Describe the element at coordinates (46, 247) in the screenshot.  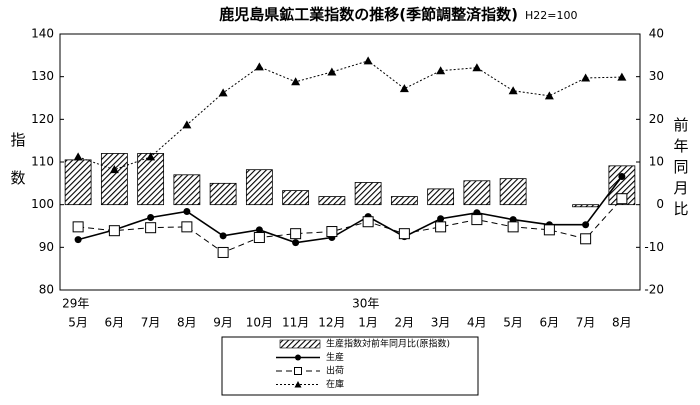
I see `y-tick-label: 90` at that location.